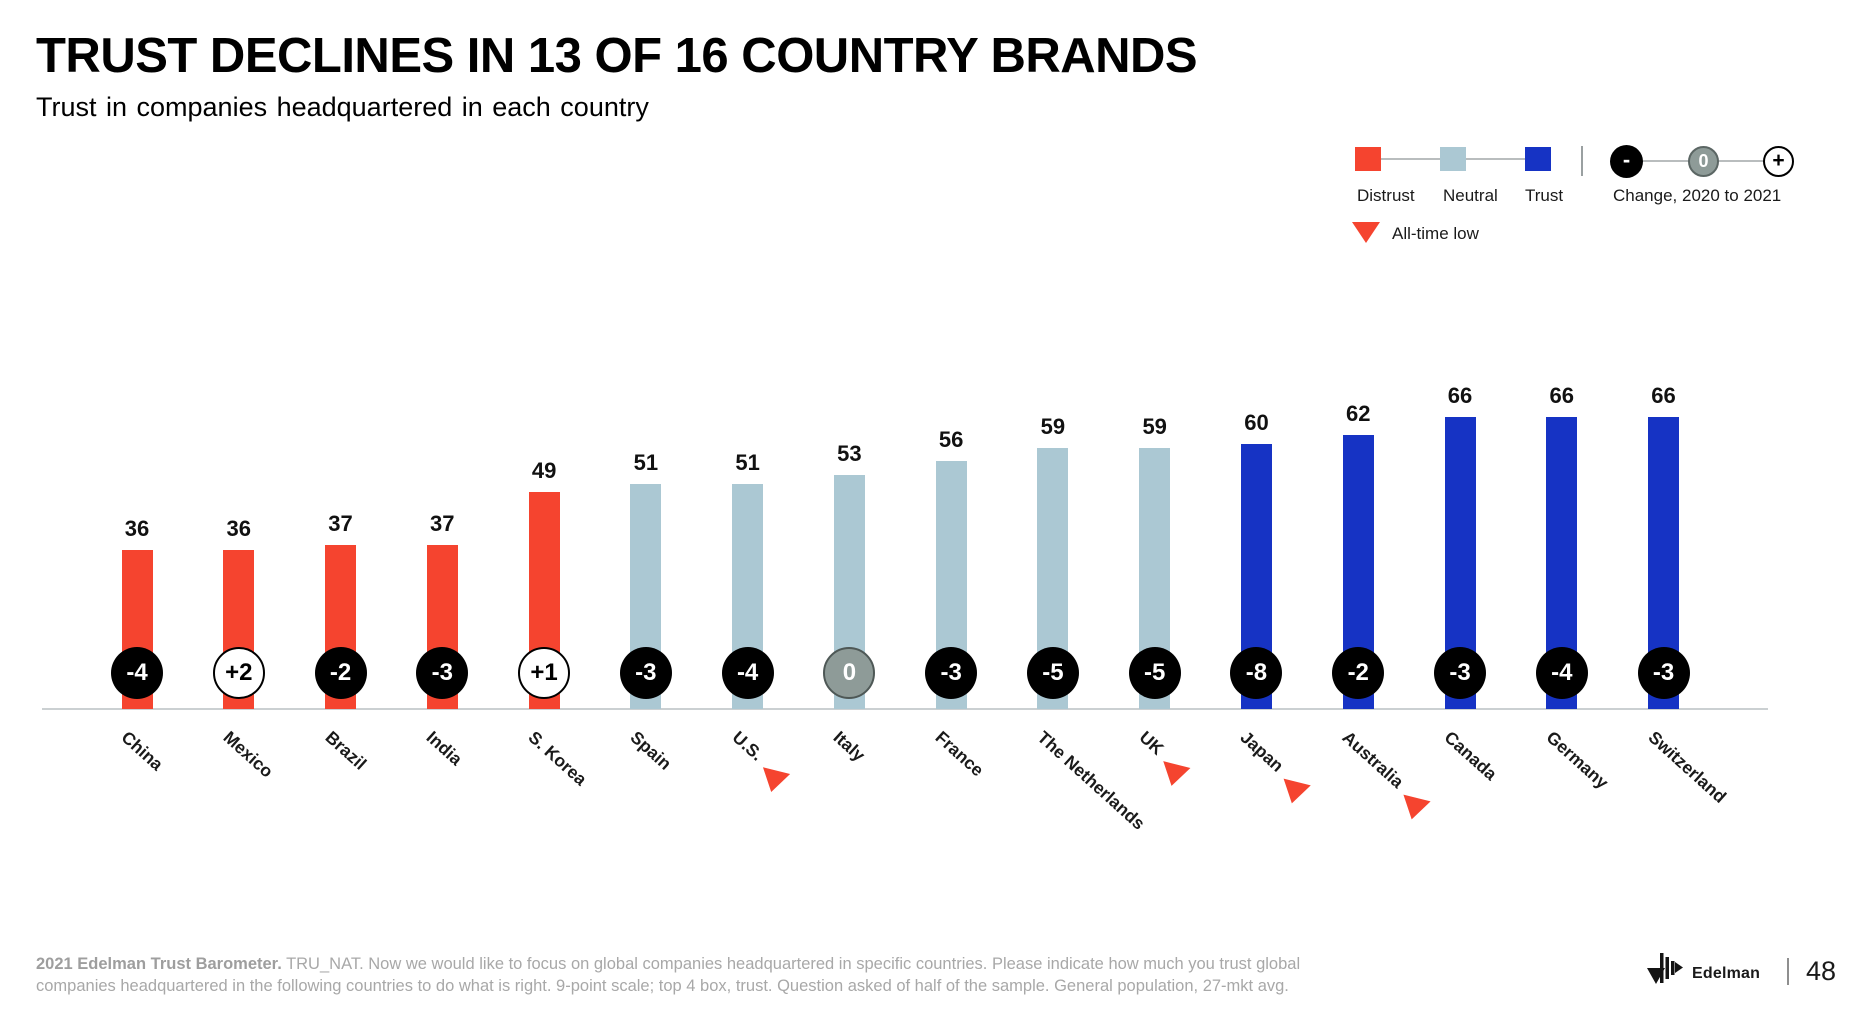 The image size is (1860, 1019). What do you see at coordinates (544, 471) in the screenshot?
I see `bar-value-label: 49` at bounding box center [544, 471].